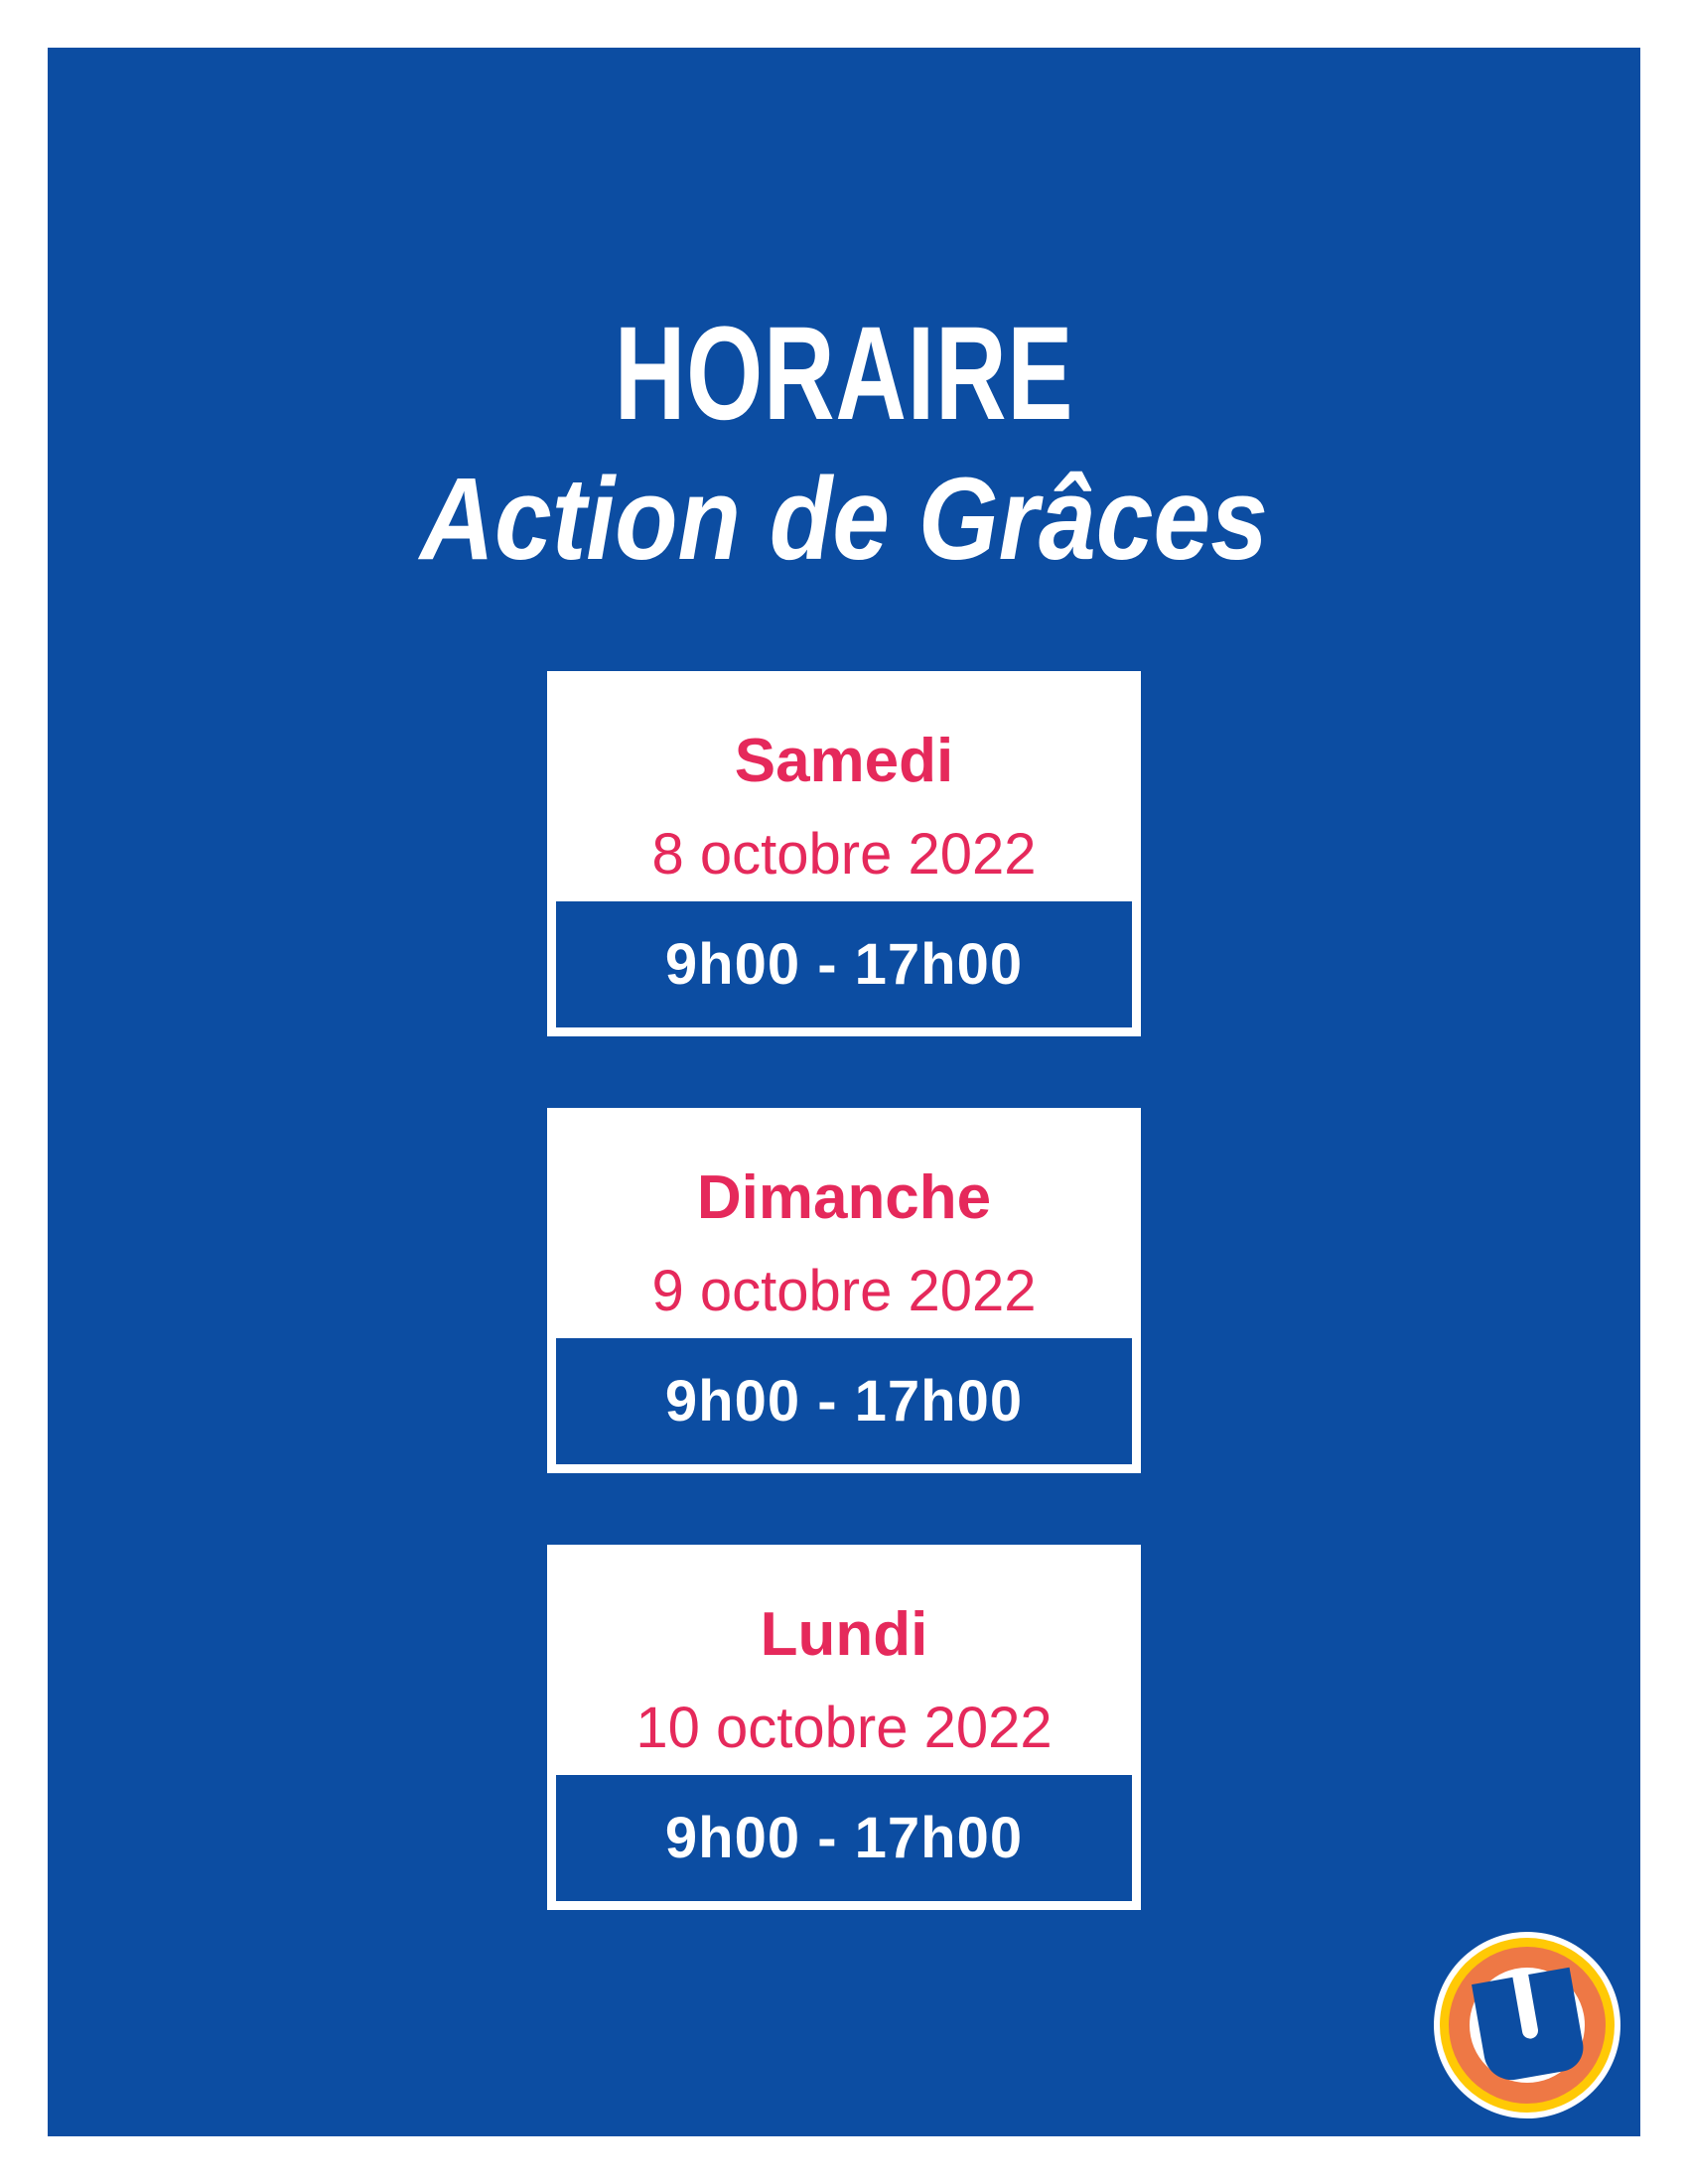 The width and height of the screenshot is (1688, 2184). What do you see at coordinates (844, 519) in the screenshot?
I see `poster-subtitle: Action de Grâces` at bounding box center [844, 519].